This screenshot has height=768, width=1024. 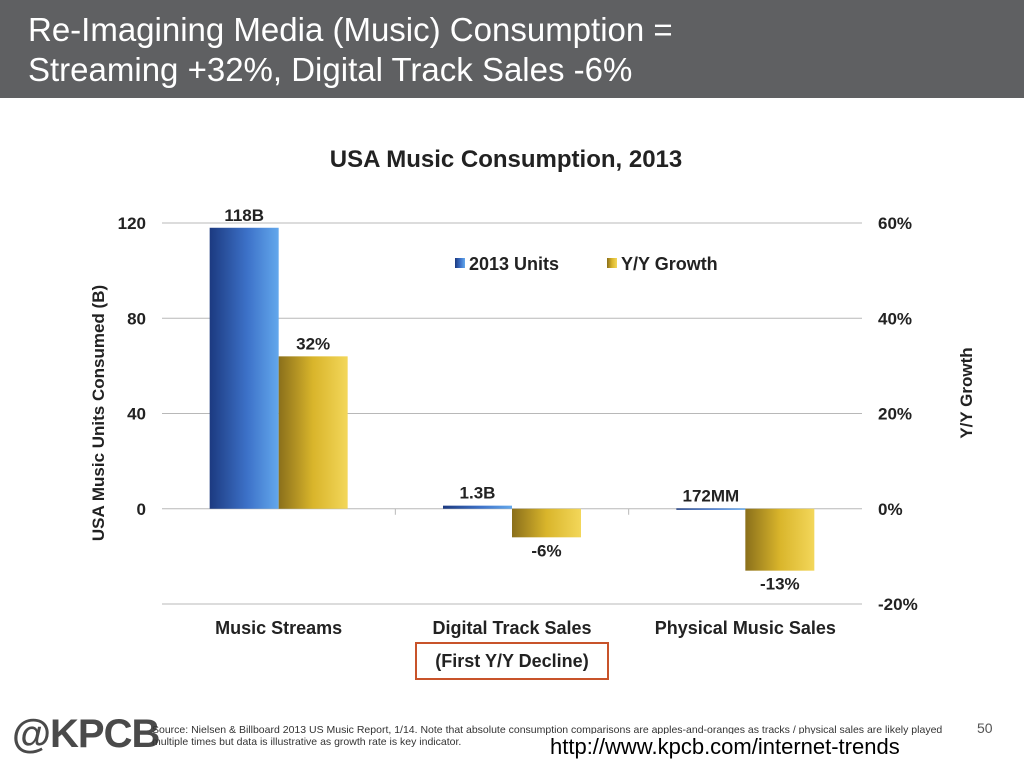 What do you see at coordinates (966, 392) in the screenshot?
I see `y2-axis-label: Y/Y Growth` at bounding box center [966, 392].